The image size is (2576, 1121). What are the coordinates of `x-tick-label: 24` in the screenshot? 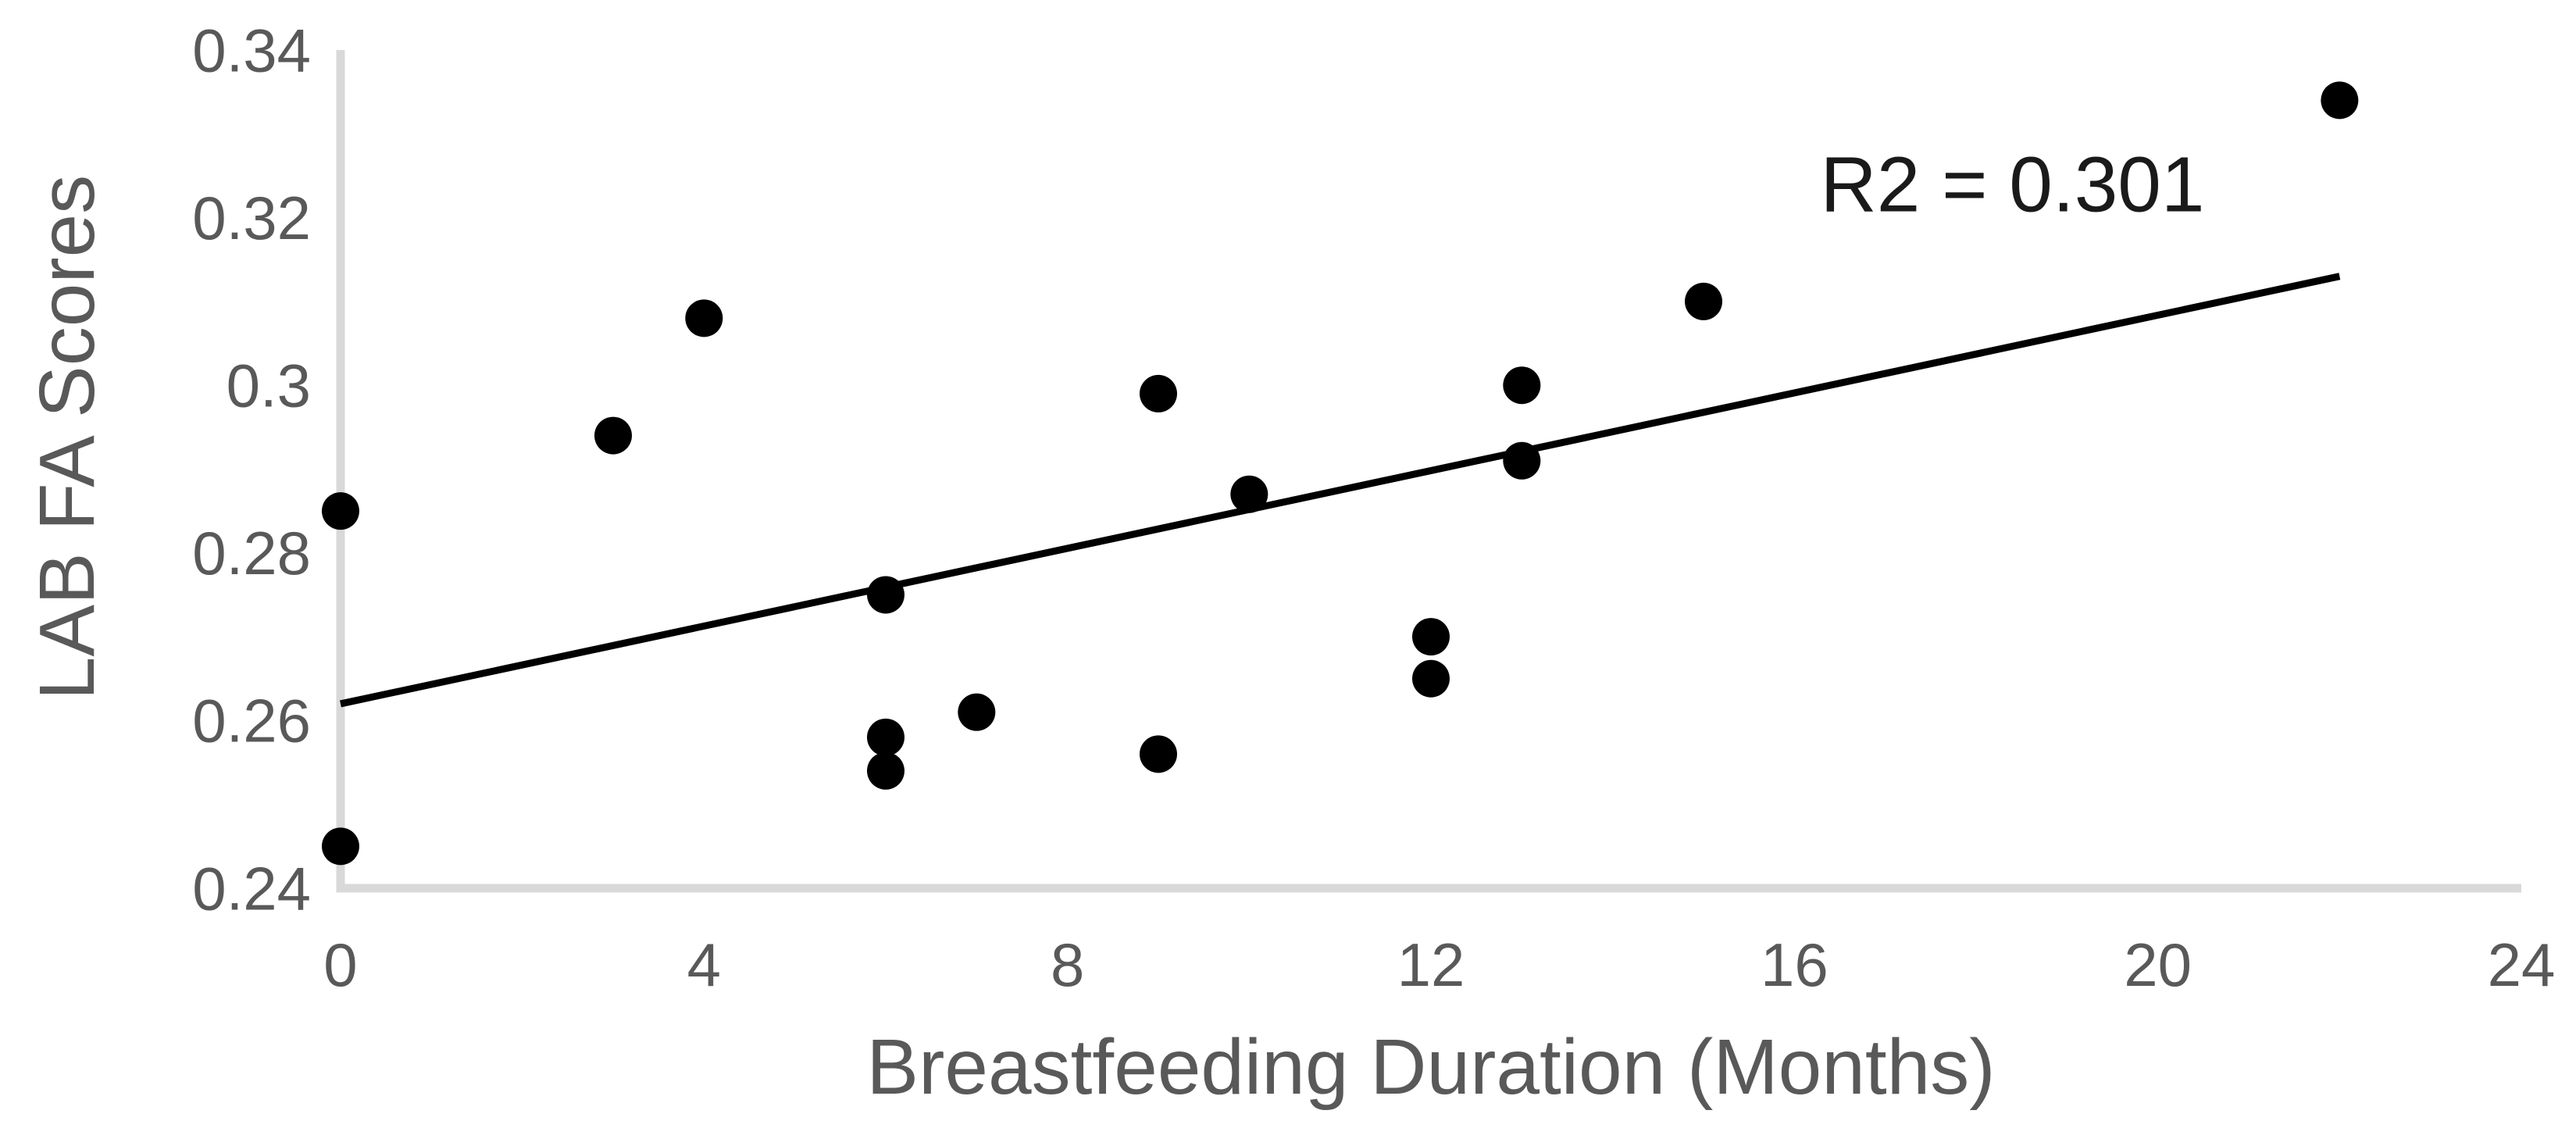 It's located at (2522, 965).